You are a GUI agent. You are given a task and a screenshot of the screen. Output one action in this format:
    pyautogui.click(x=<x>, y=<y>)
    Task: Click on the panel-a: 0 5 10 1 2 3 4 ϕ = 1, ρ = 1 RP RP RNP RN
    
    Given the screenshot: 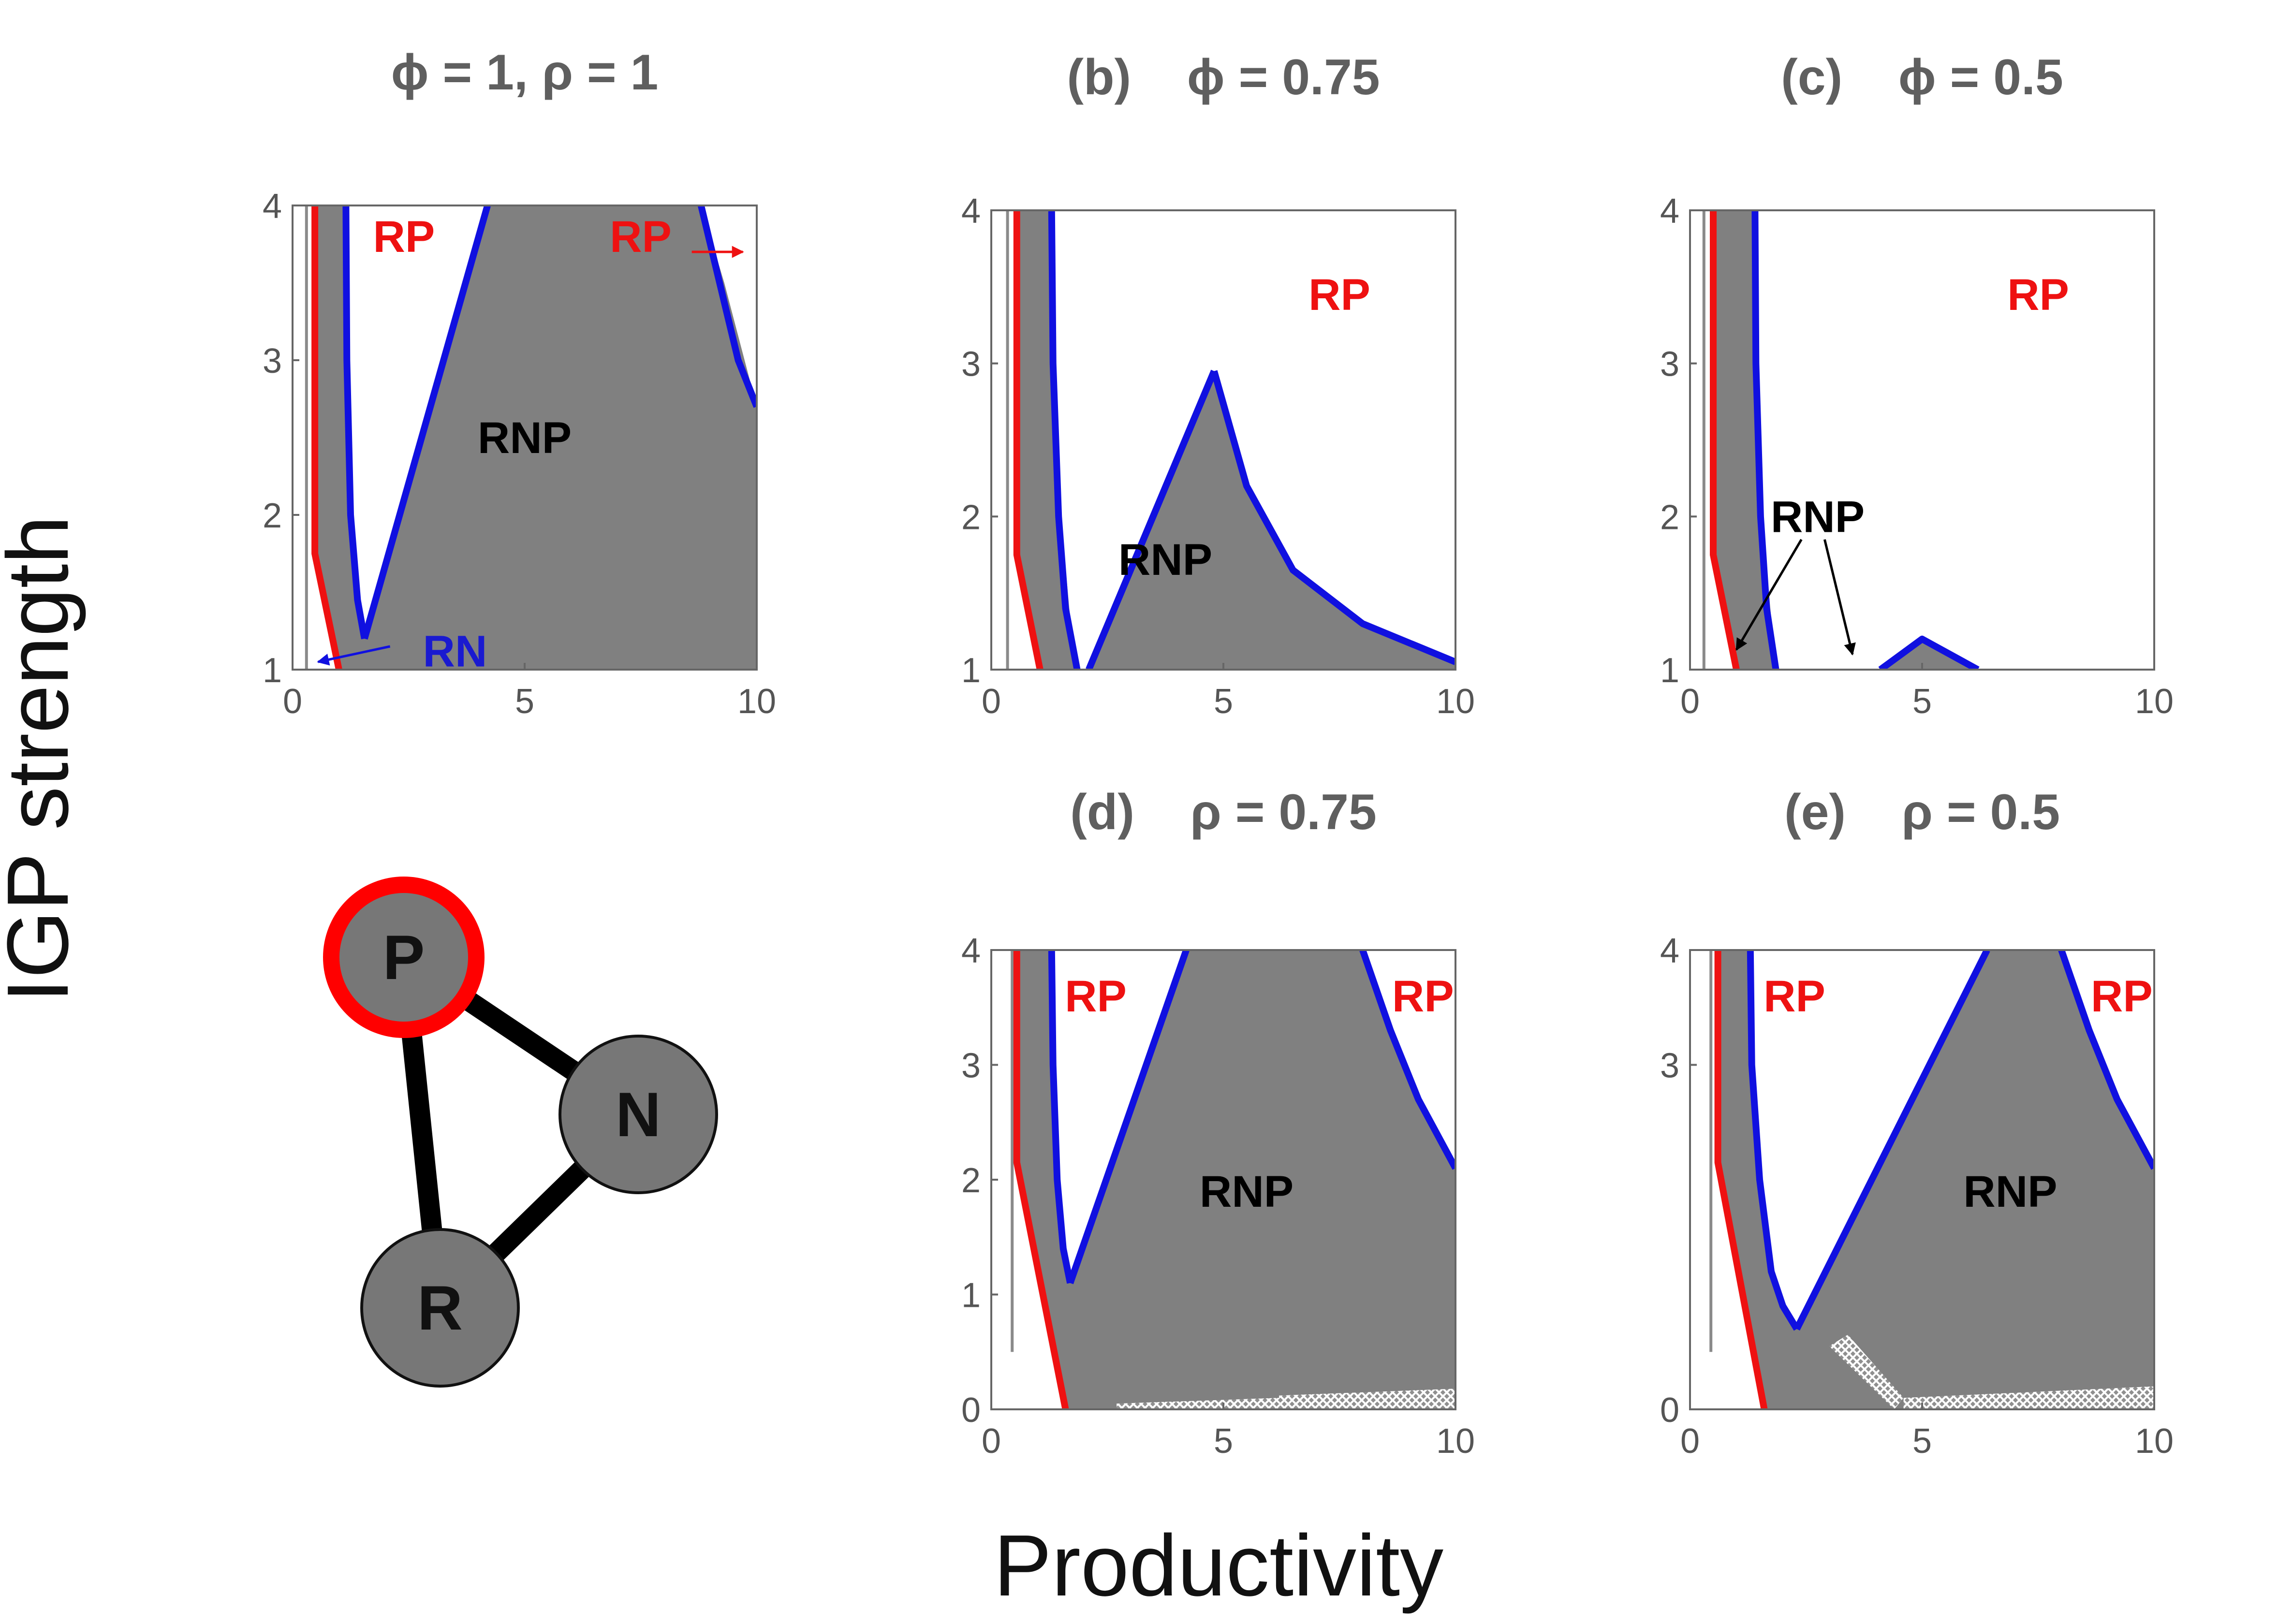 What is the action you would take?
    pyautogui.click(x=519, y=383)
    